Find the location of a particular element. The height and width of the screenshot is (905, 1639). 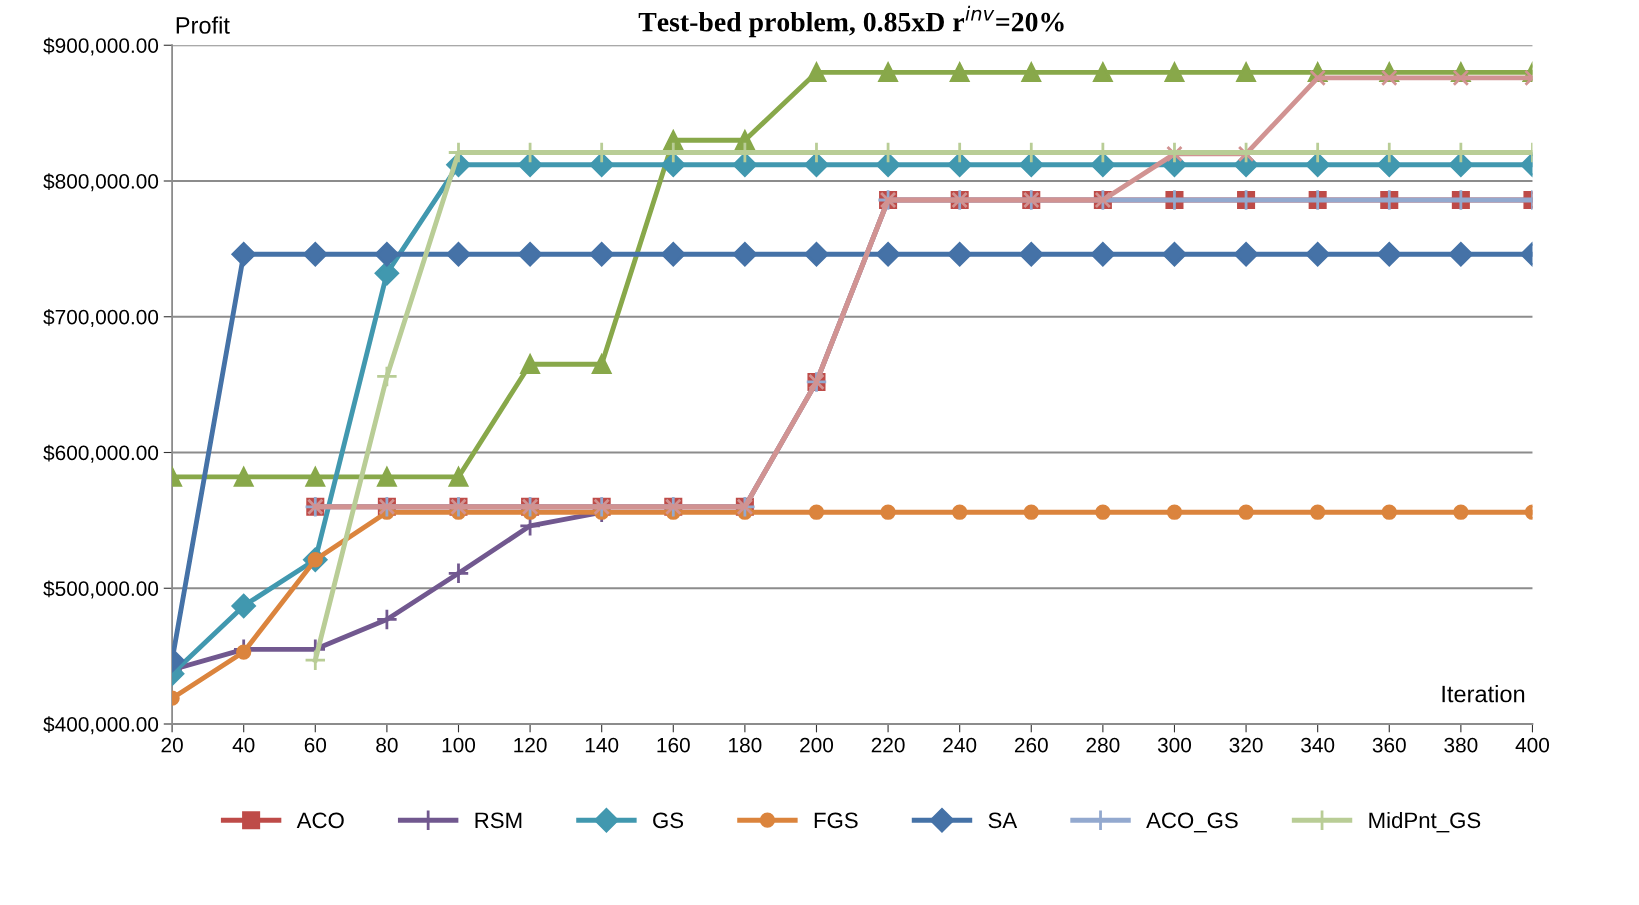

x-tick-label: 400 is located at coordinates (1532, 745).